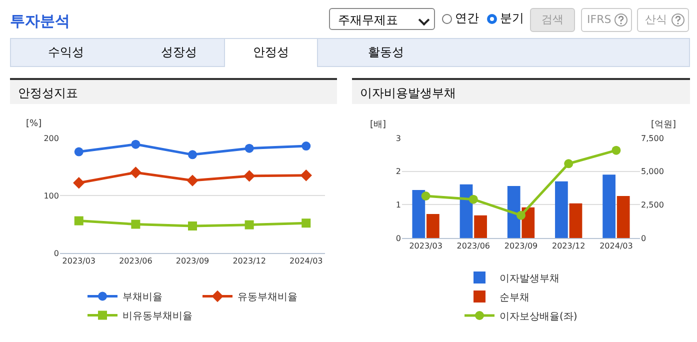 This screenshot has width=697, height=342. What do you see at coordinates (157, 316) in the screenshot?
I see `legend-label: 비유동부채비율` at bounding box center [157, 316].